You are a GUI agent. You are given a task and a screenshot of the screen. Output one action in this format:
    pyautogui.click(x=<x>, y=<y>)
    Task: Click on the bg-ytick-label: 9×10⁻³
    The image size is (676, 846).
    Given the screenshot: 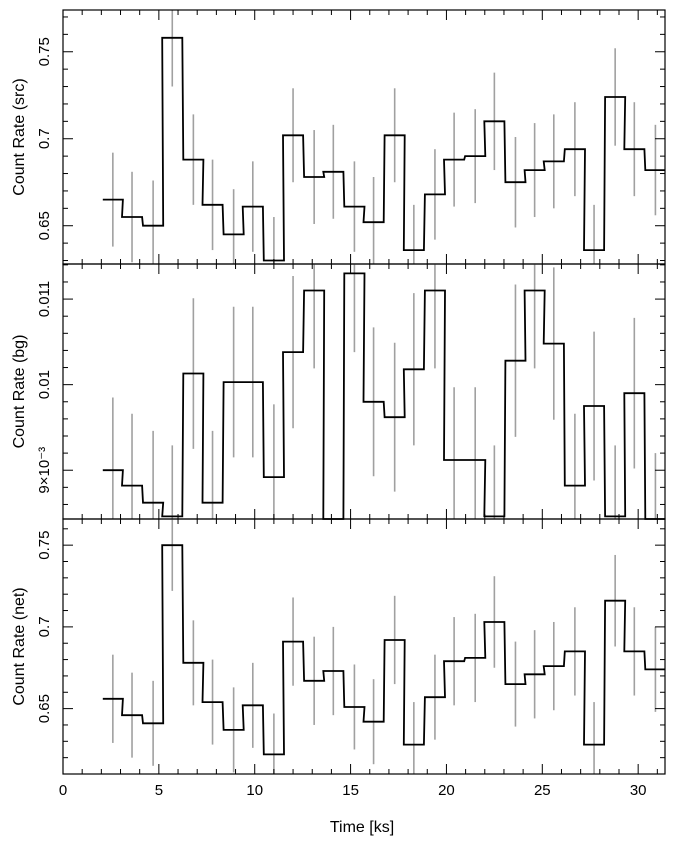 What is the action you would take?
    pyautogui.click(x=44, y=470)
    